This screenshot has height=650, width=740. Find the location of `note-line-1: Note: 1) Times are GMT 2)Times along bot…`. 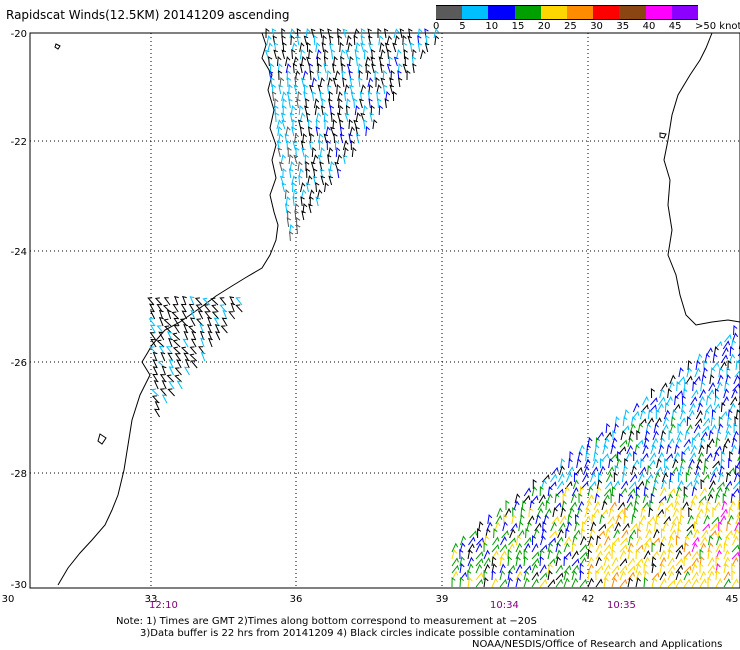

note-line-1: Note: 1) Times are GMT 2)Times along bot… is located at coordinates (326, 621).